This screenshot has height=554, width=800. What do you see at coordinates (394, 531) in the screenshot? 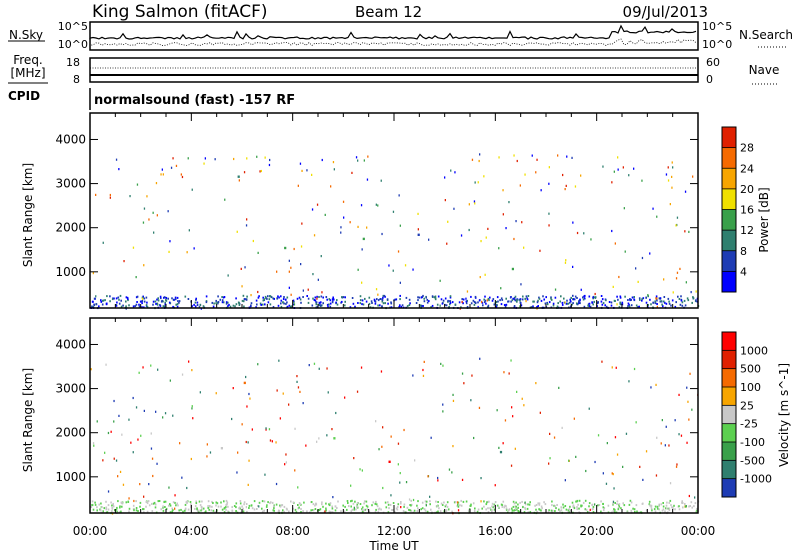
I see `x-tick-labels: 00:00 04:00 08:00 12:00 16:00 20:00 00:00` at bounding box center [394, 531].